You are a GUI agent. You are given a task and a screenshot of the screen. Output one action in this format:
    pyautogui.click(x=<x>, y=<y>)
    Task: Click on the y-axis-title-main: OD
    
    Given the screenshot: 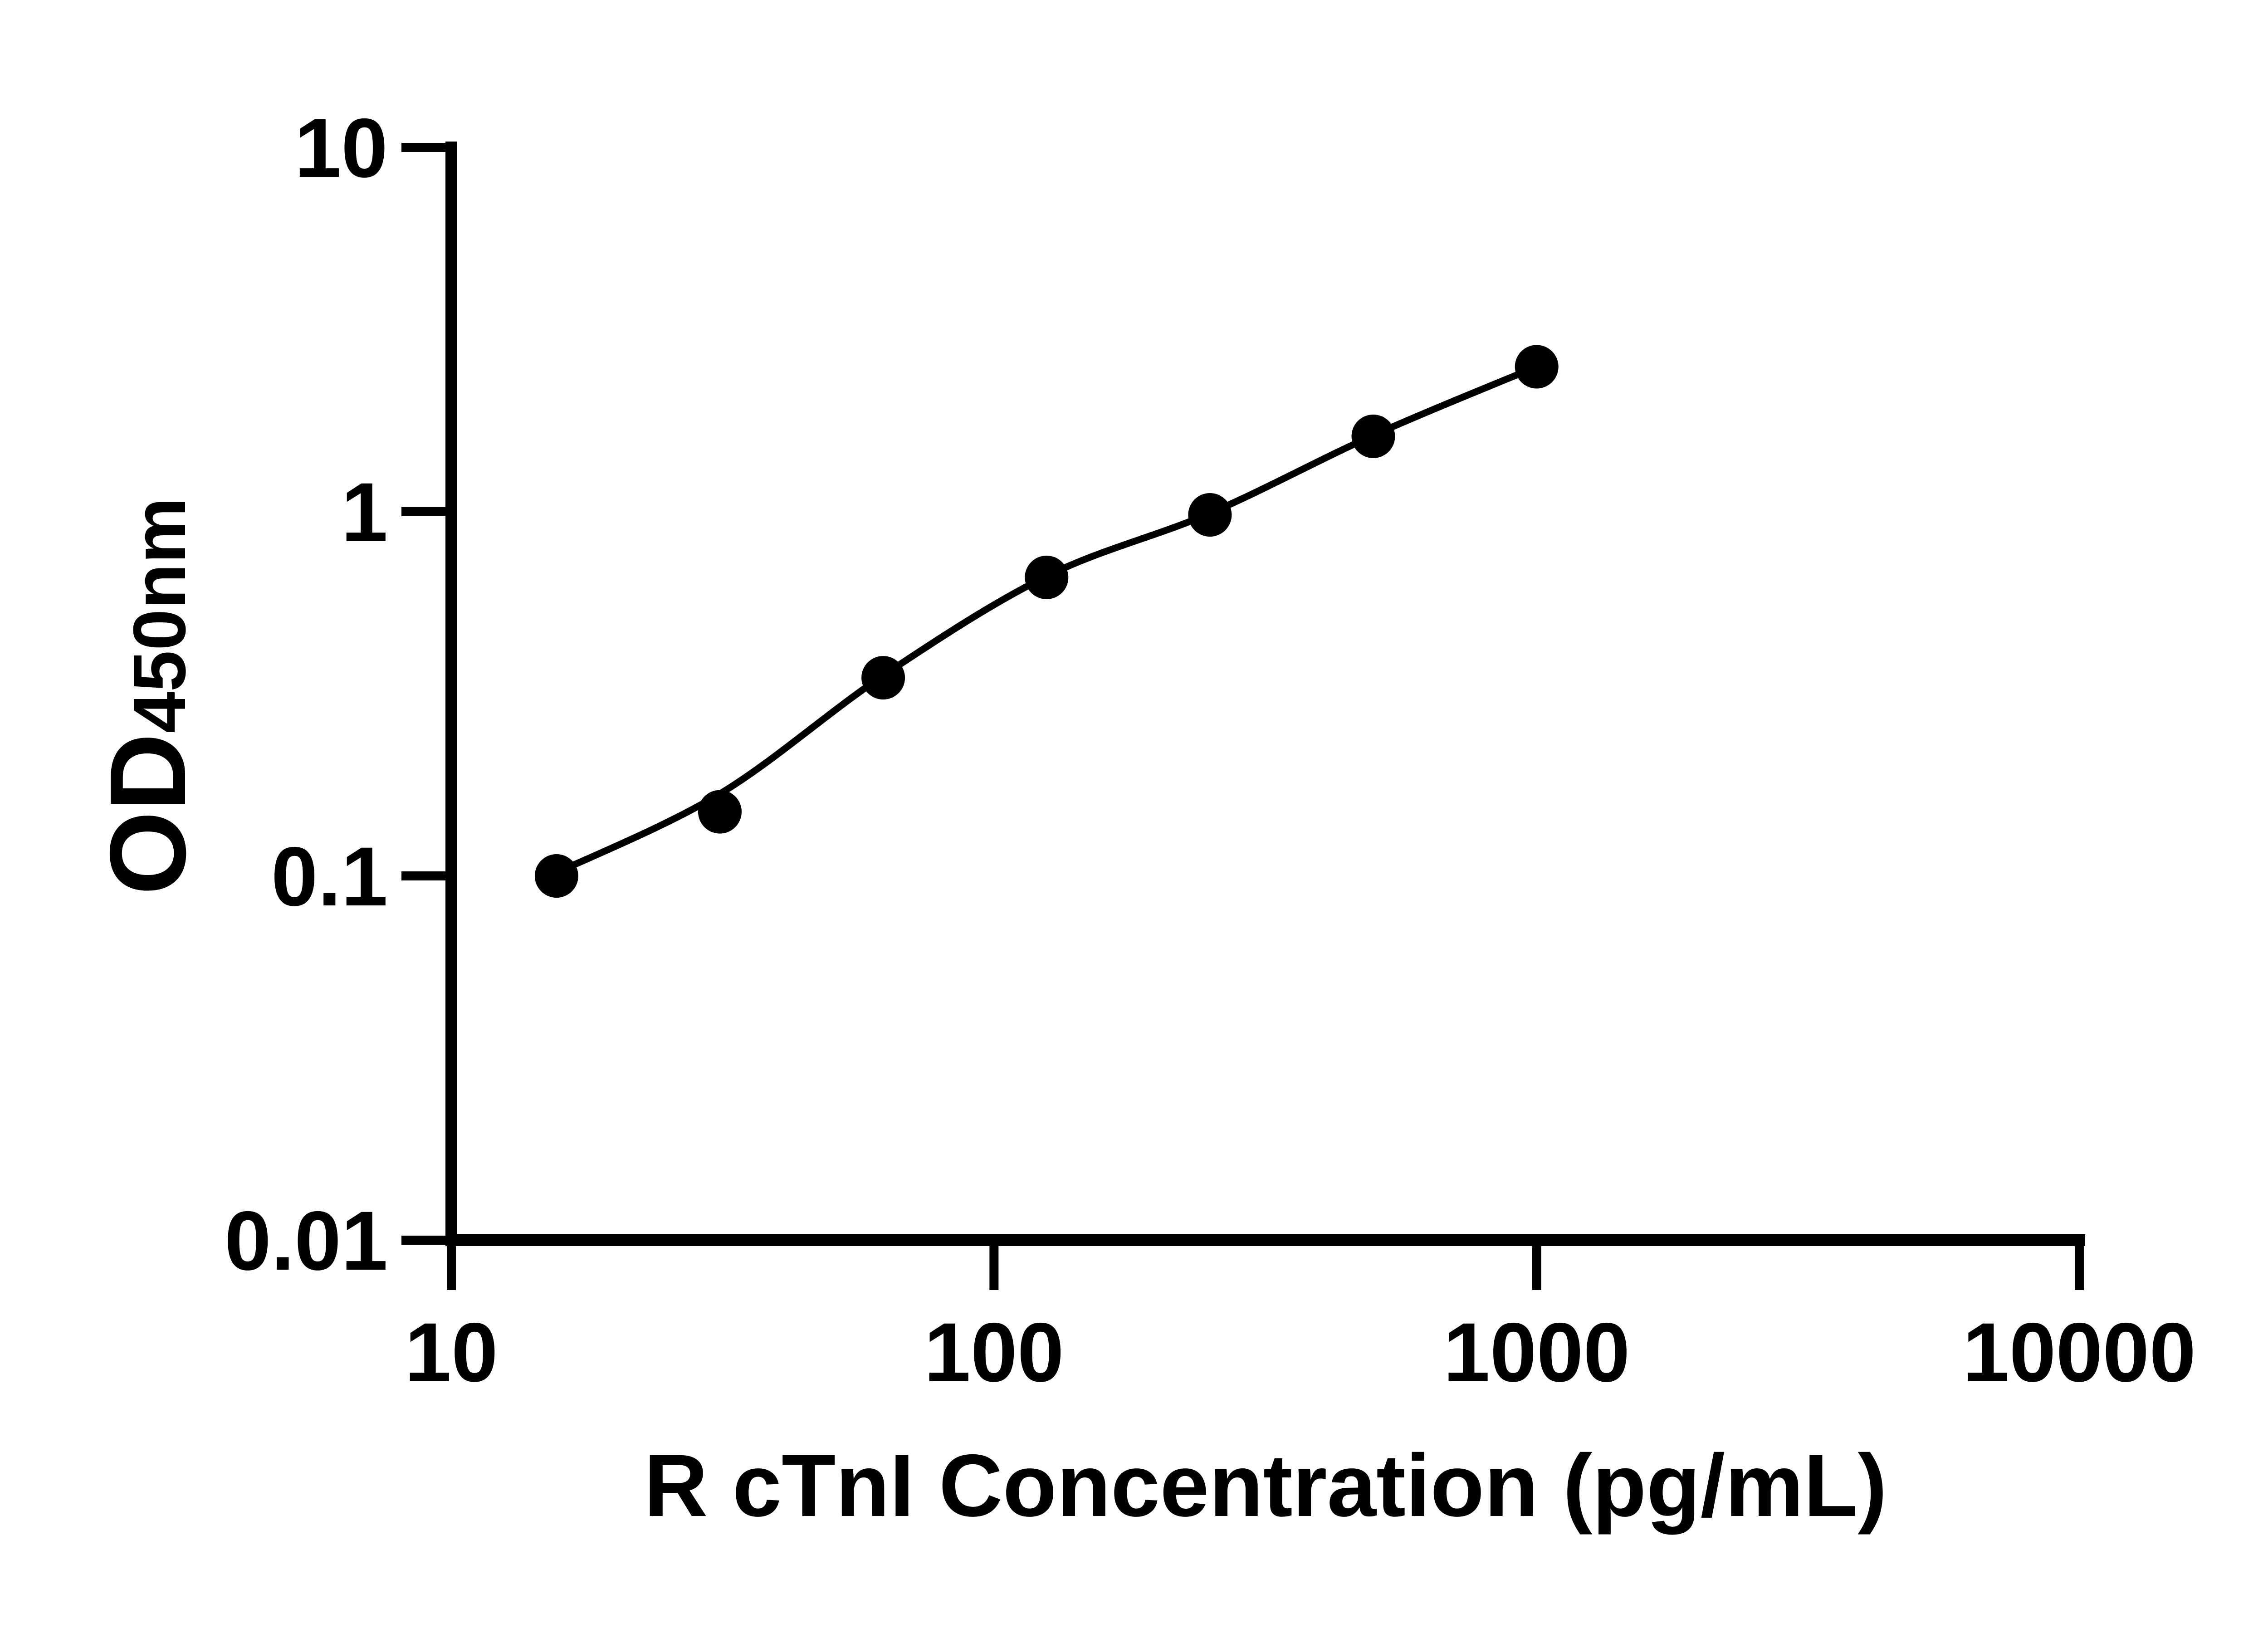 What is the action you would take?
    pyautogui.click(x=148, y=814)
    